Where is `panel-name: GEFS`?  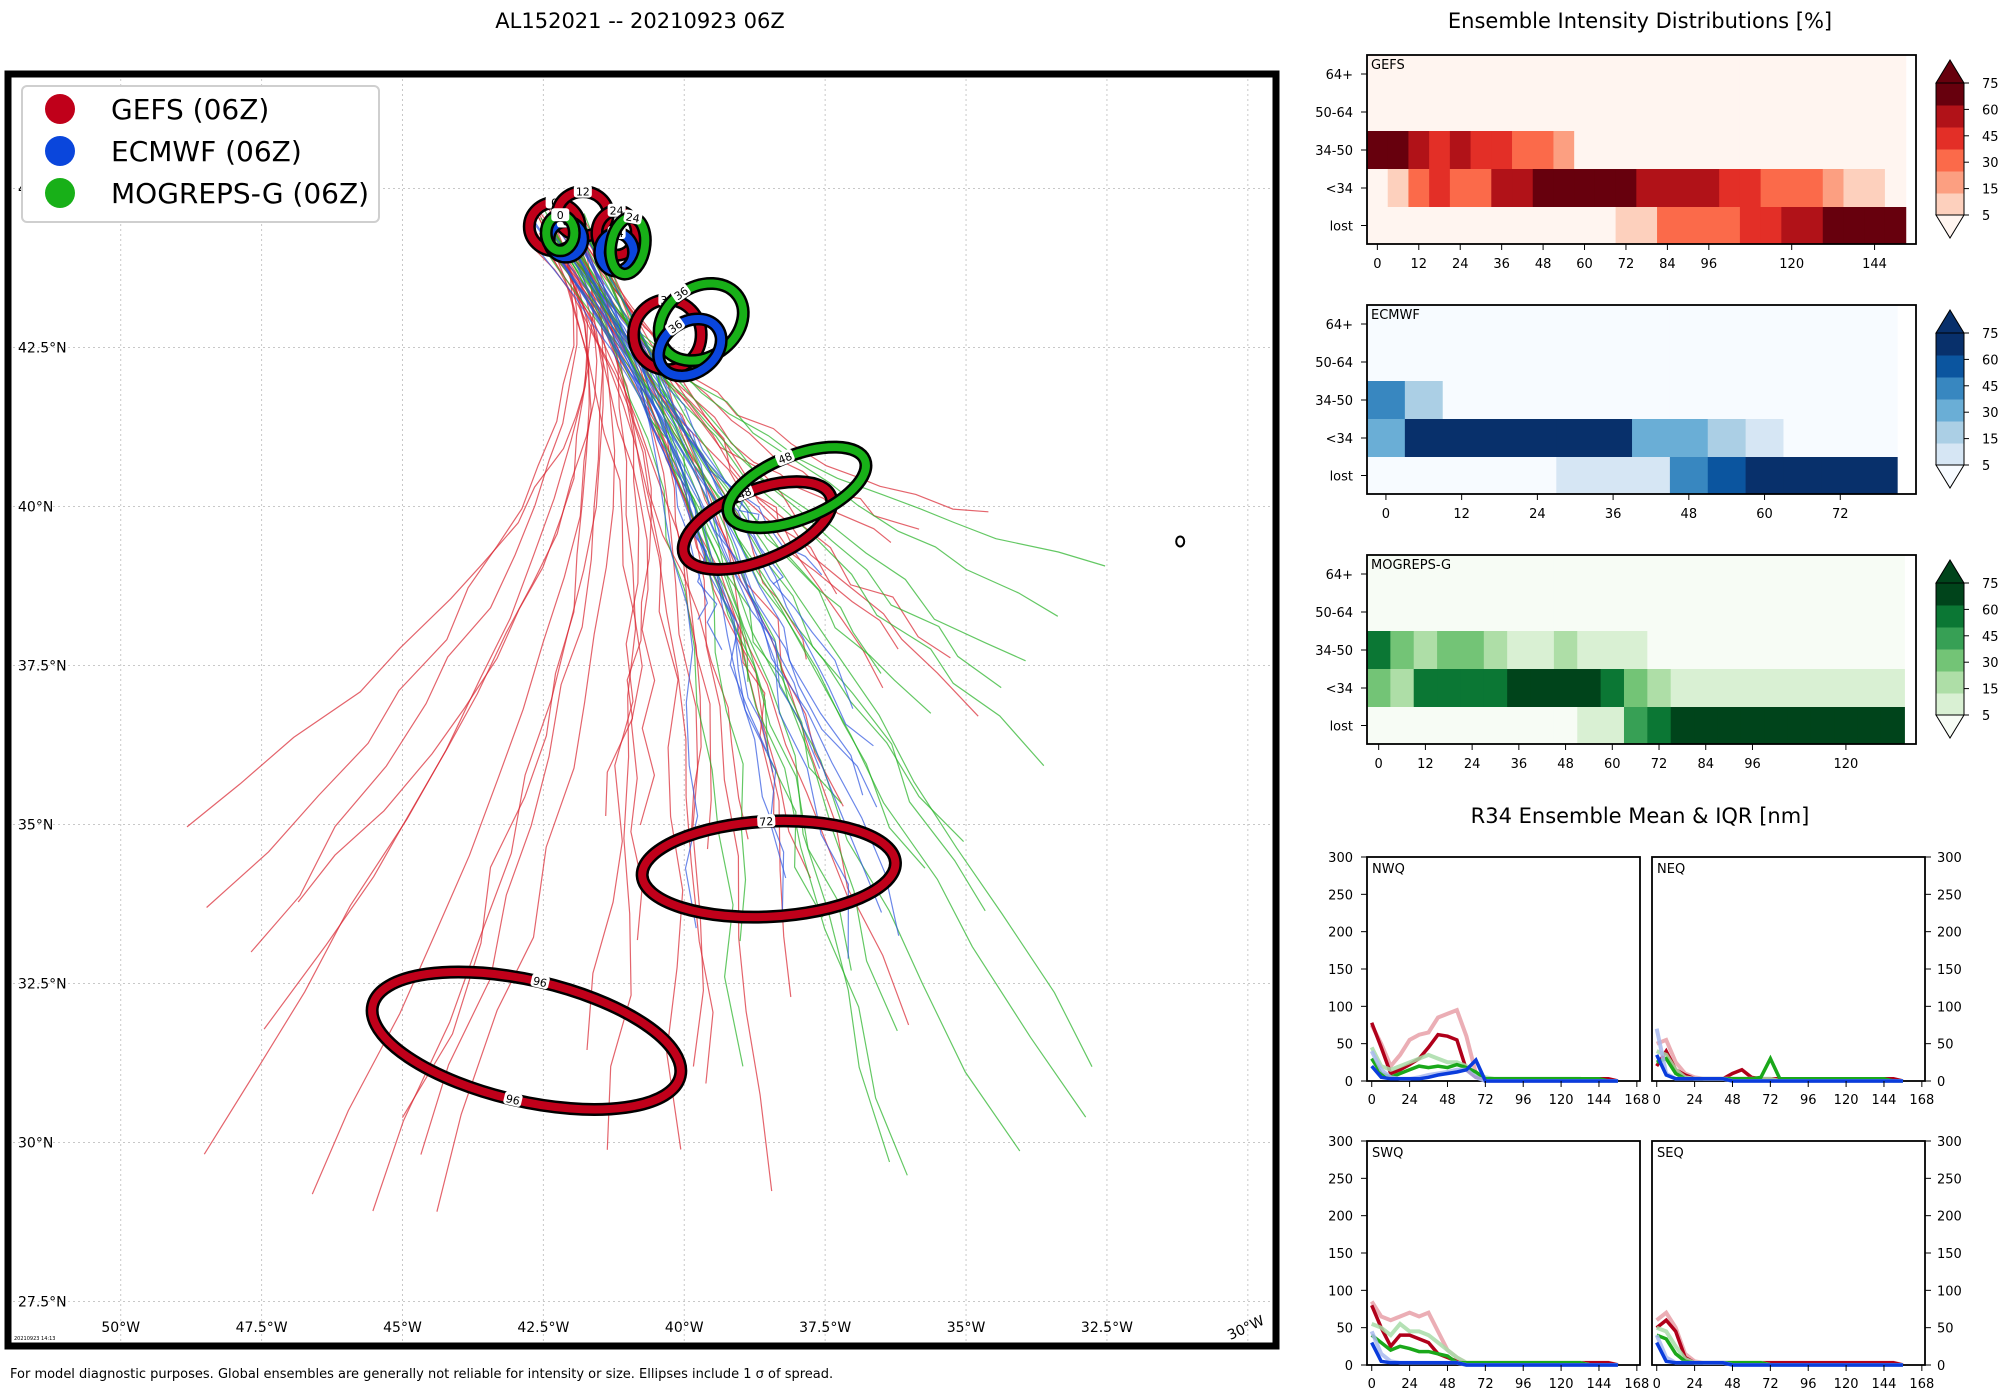 panel-name: GEFS is located at coordinates (1388, 65).